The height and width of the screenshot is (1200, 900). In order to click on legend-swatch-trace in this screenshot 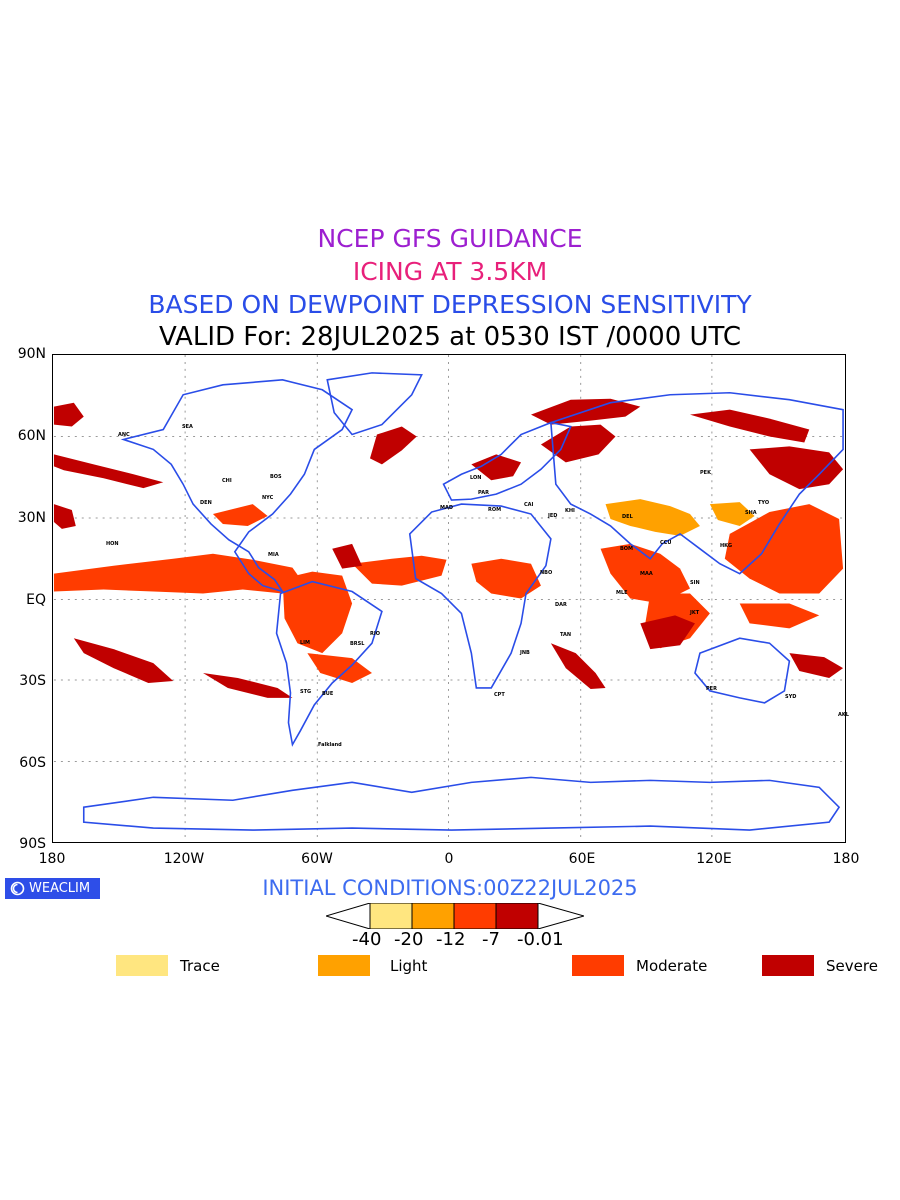, I will do `click(142, 965)`.